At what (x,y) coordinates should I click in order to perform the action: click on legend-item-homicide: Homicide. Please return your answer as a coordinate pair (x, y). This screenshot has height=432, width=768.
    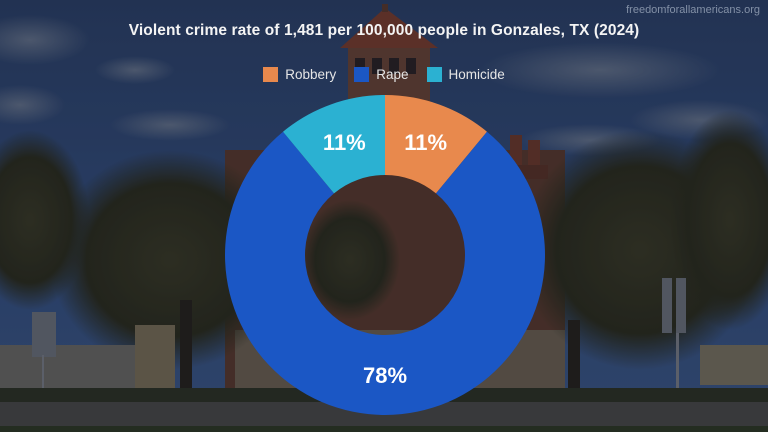
    Looking at the image, I should click on (465, 74).